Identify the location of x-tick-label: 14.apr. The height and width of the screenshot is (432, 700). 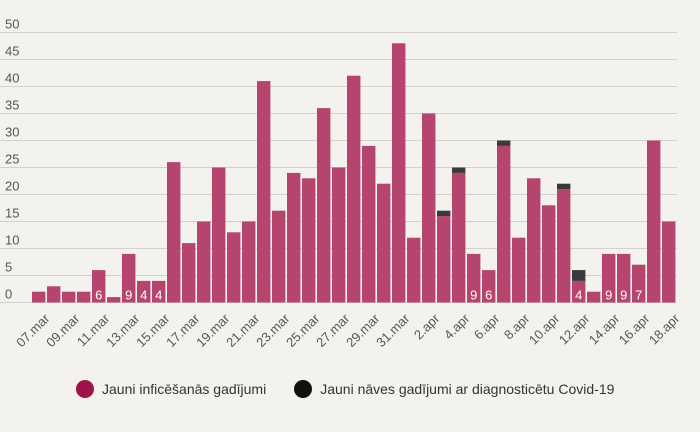
(604, 328).